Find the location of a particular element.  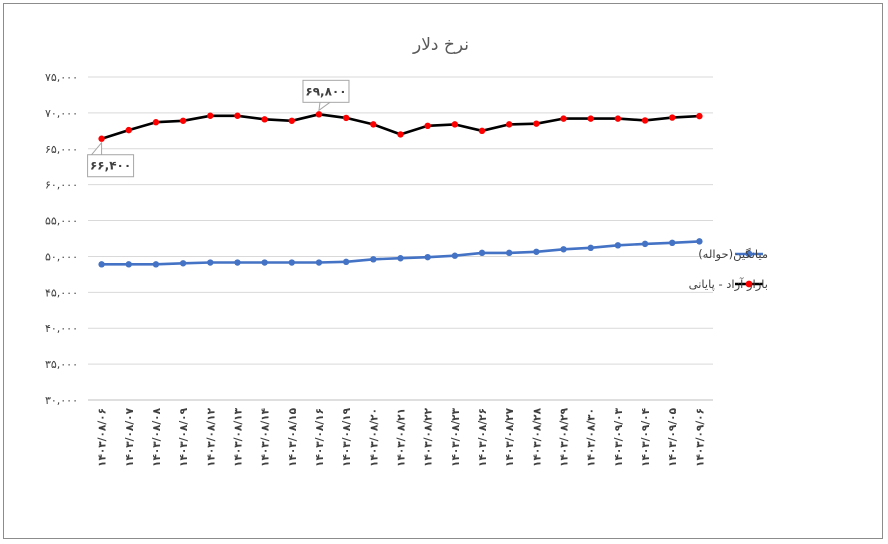

x-tick-label: ۱۴۰۳/۰۸/۱۹ is located at coordinates (347, 437).